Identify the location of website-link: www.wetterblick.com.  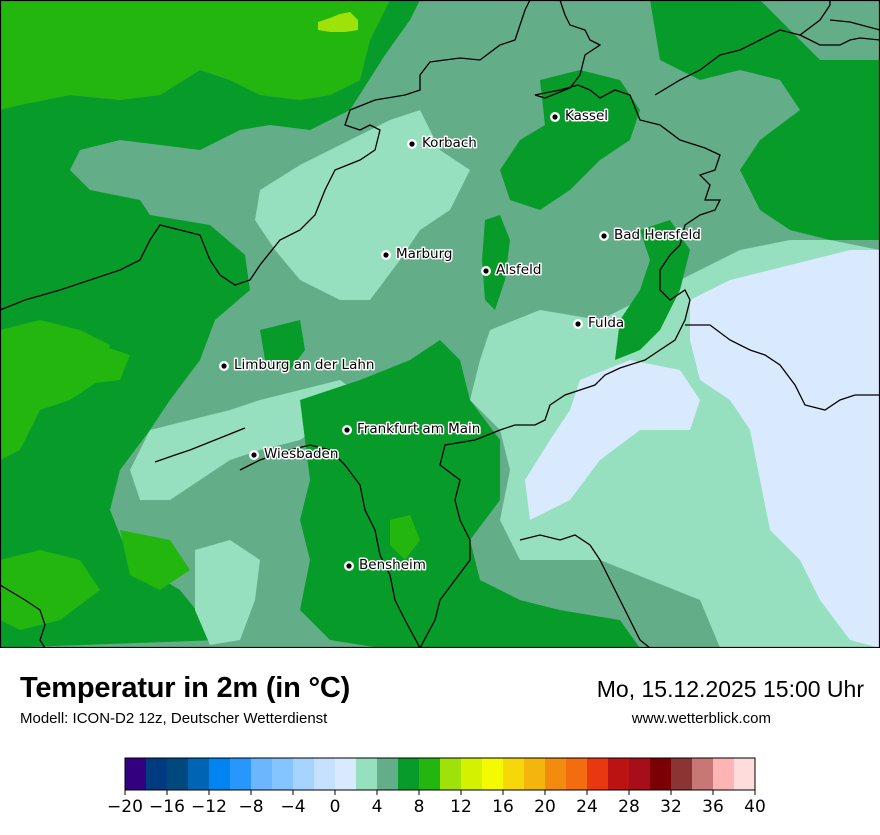
(701, 718).